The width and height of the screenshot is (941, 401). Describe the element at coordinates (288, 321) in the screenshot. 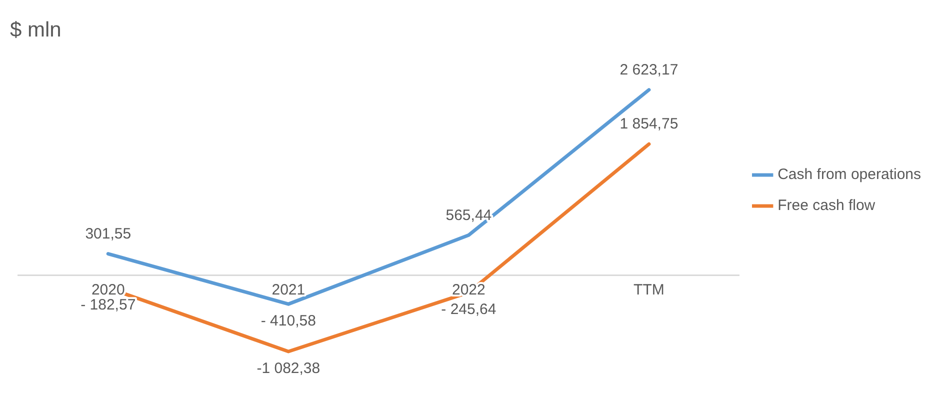

I see `data-label: - 410,58` at that location.